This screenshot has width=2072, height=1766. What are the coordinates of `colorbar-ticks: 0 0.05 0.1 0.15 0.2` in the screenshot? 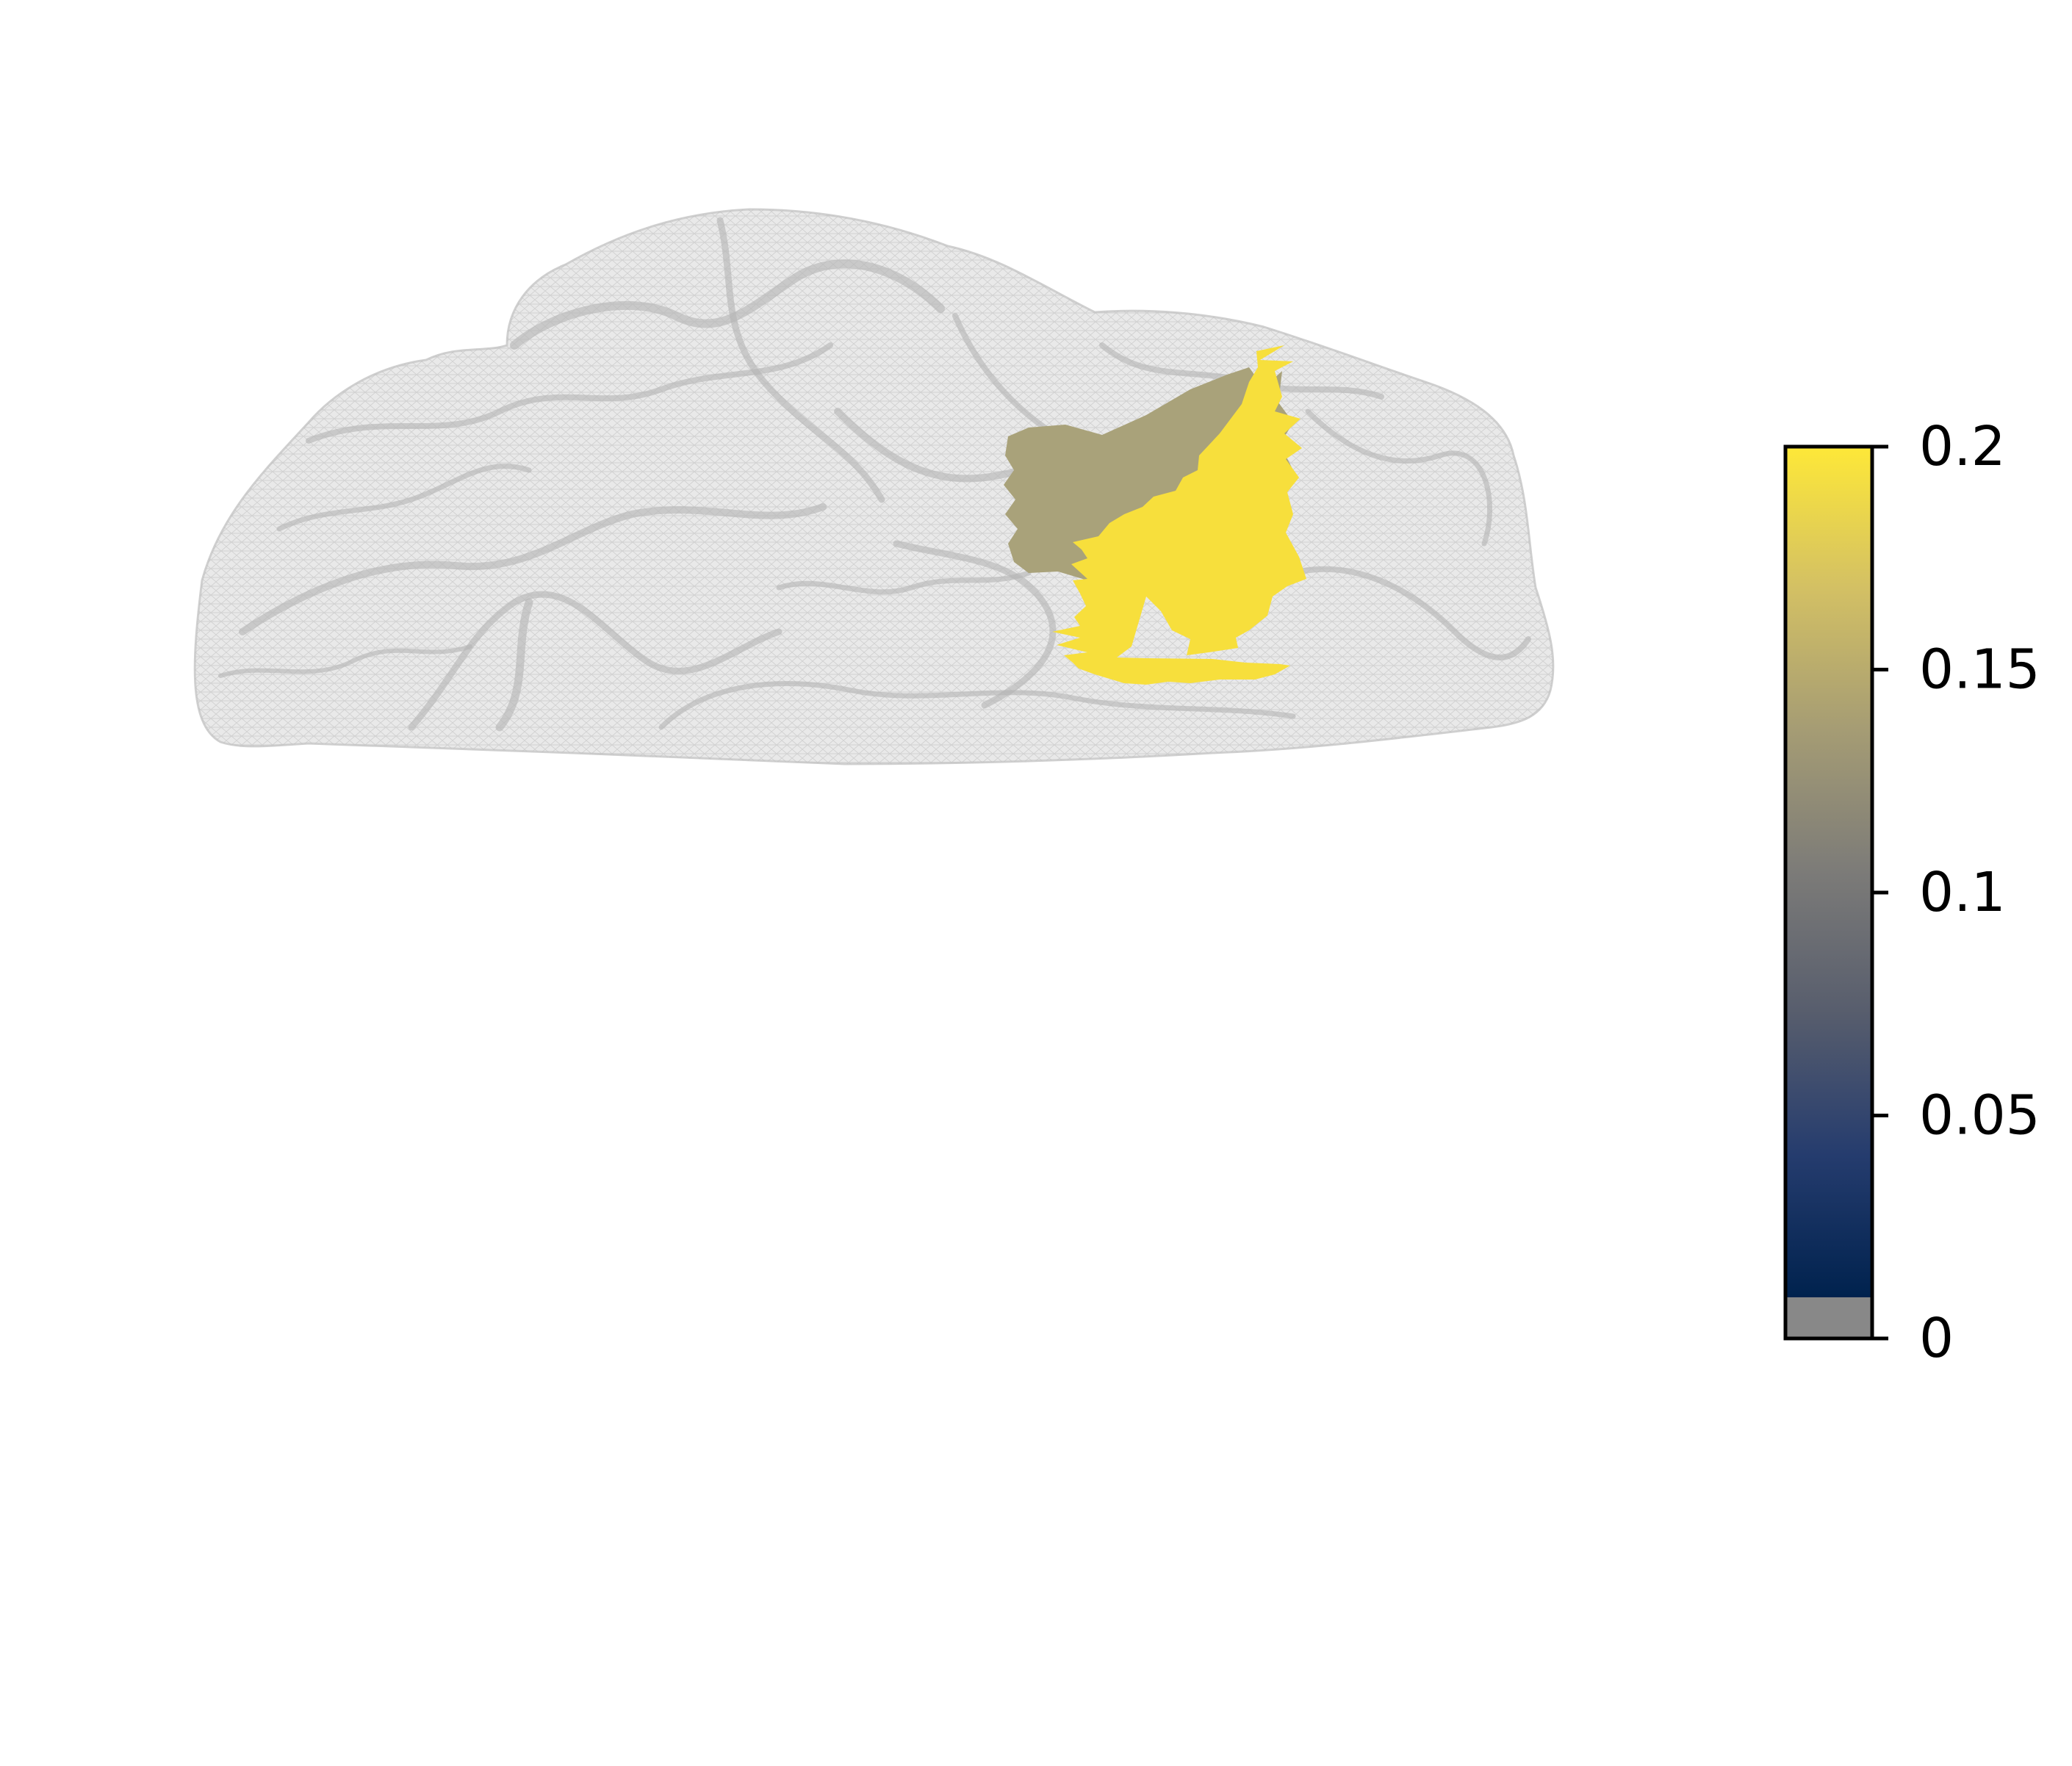 It's located at (1956, 892).